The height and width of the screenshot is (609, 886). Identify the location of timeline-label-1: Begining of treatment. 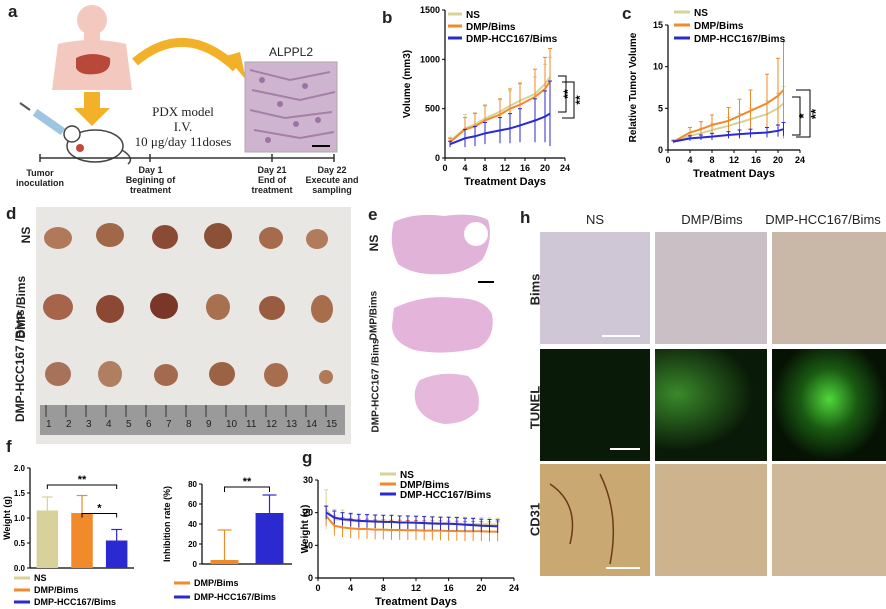
(150, 185).